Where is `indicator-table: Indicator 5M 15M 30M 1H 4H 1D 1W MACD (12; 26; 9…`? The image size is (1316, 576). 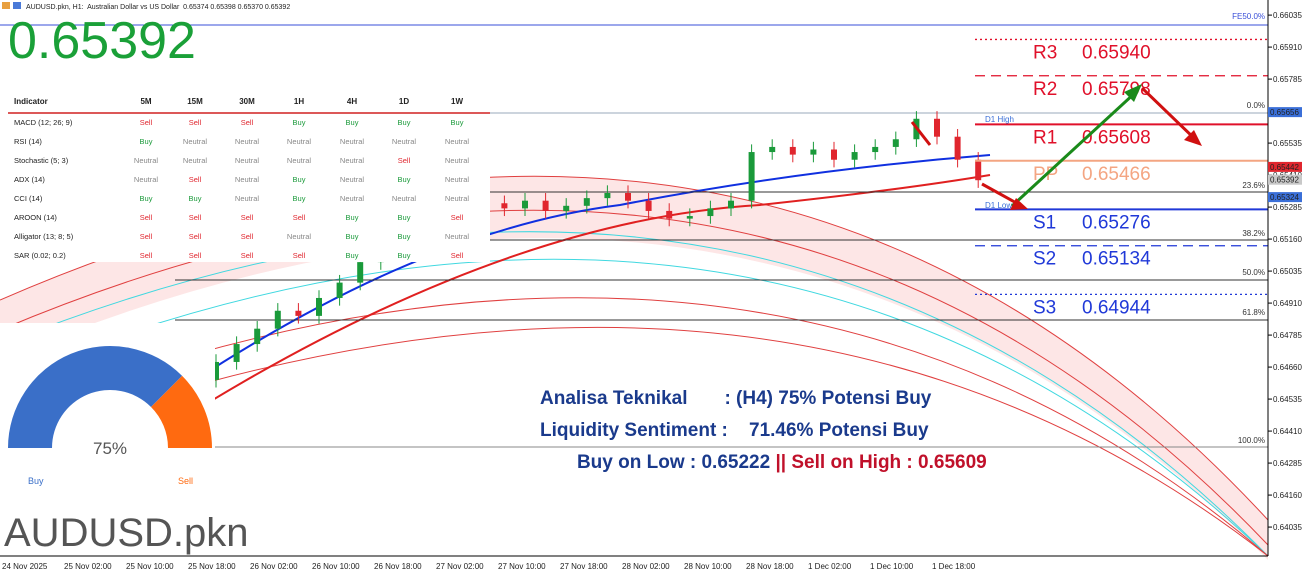 indicator-table: Indicator 5M 15M 30M 1H 4H 1D 1W MACD (12; 26; 9… is located at coordinates (241, 178).